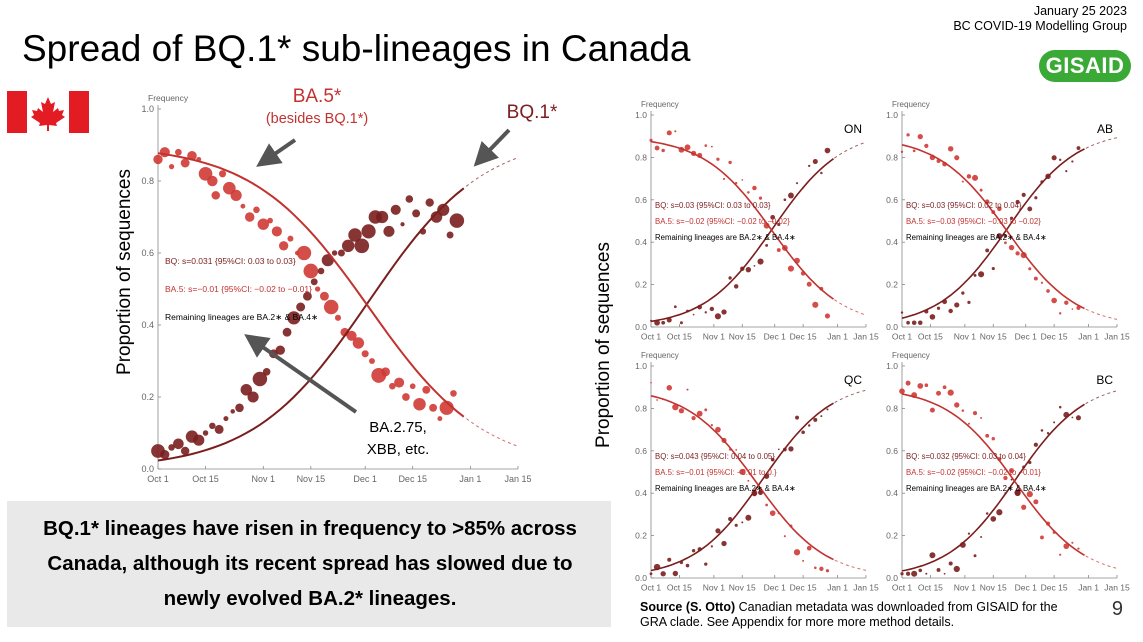 The height and width of the screenshot is (642, 1143). Describe the element at coordinates (892, 157) in the screenshot. I see `y-tick-label: 0.8` at that location.